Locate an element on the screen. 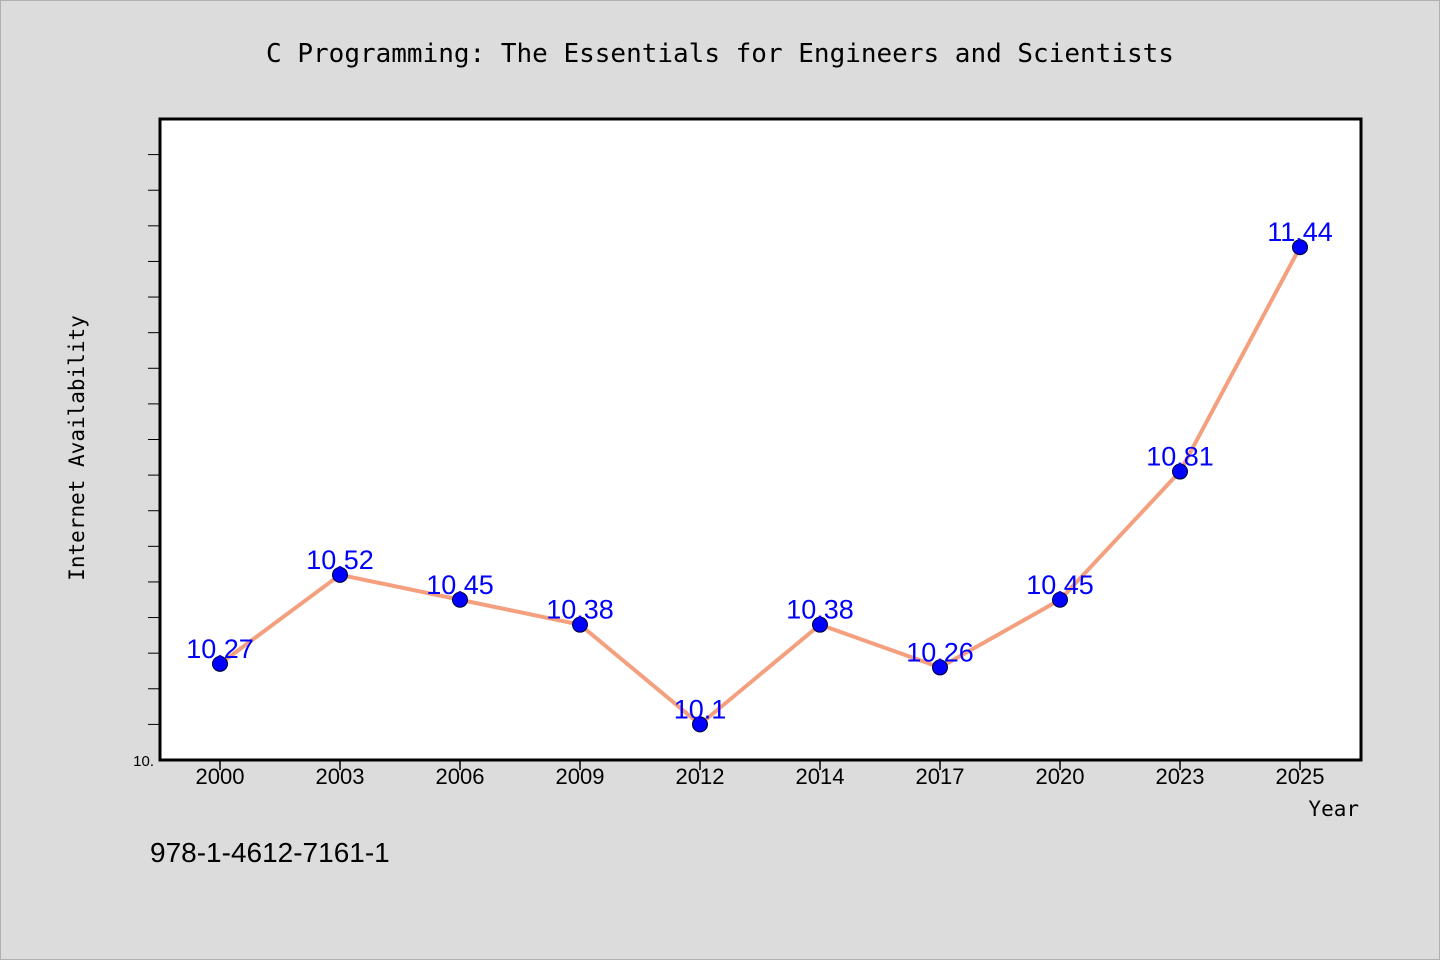 Image resolution: width=1440 pixels, height=960 pixels. x-tick-label: 2000 is located at coordinates (220, 776).